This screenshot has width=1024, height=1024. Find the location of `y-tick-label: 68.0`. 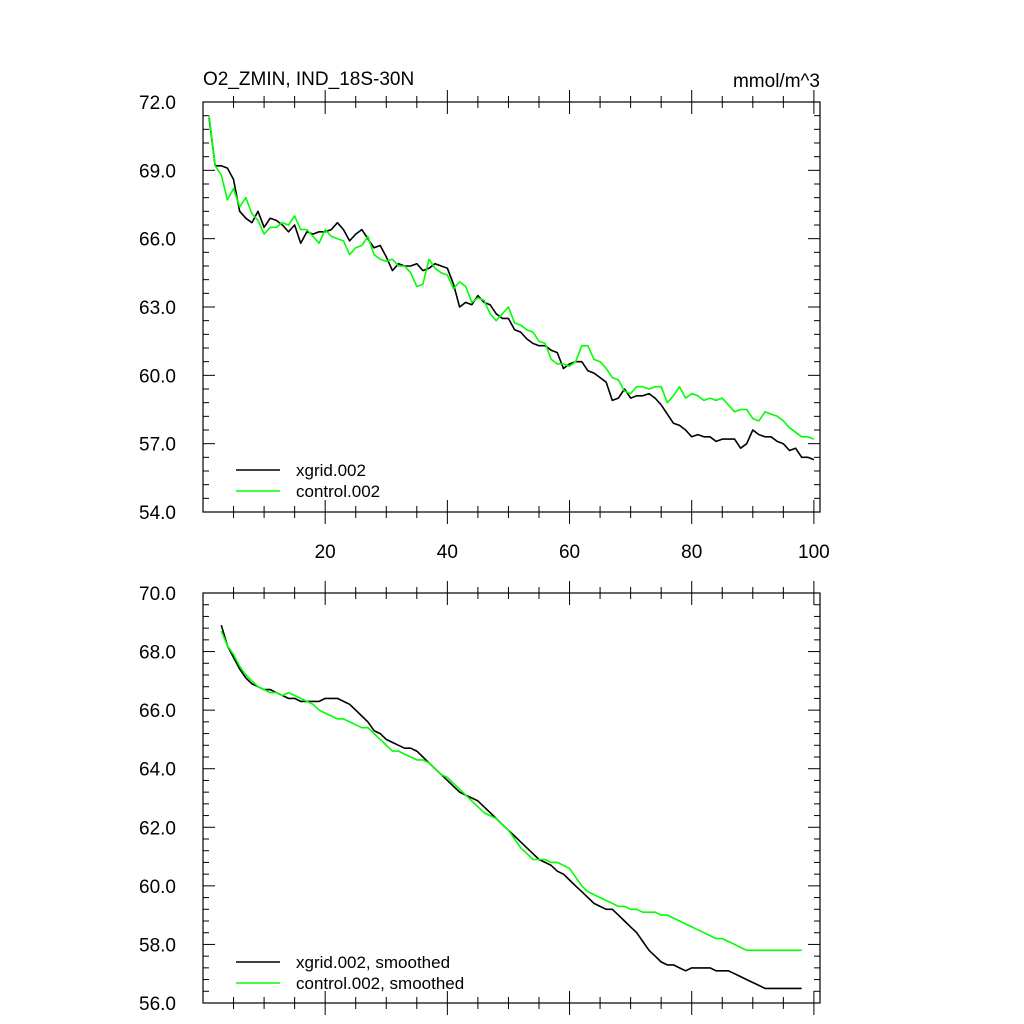

y-tick-label: 68.0 is located at coordinates (157, 653).